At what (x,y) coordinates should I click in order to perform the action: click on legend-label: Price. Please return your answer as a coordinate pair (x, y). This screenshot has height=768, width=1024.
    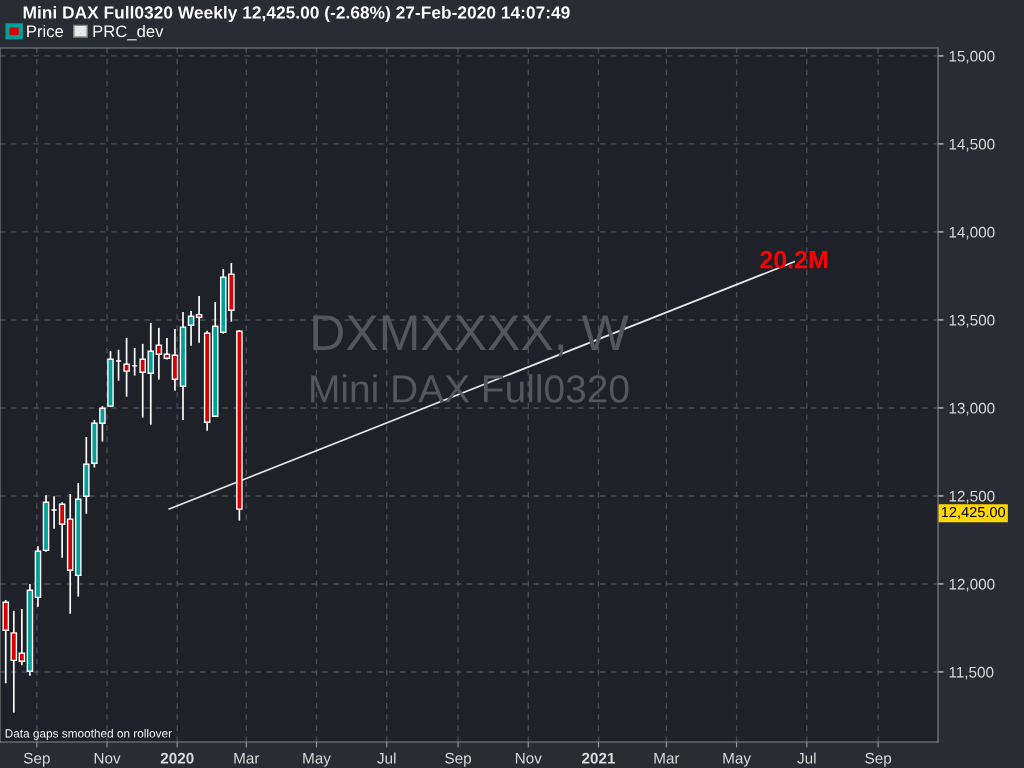
    Looking at the image, I should click on (45, 31).